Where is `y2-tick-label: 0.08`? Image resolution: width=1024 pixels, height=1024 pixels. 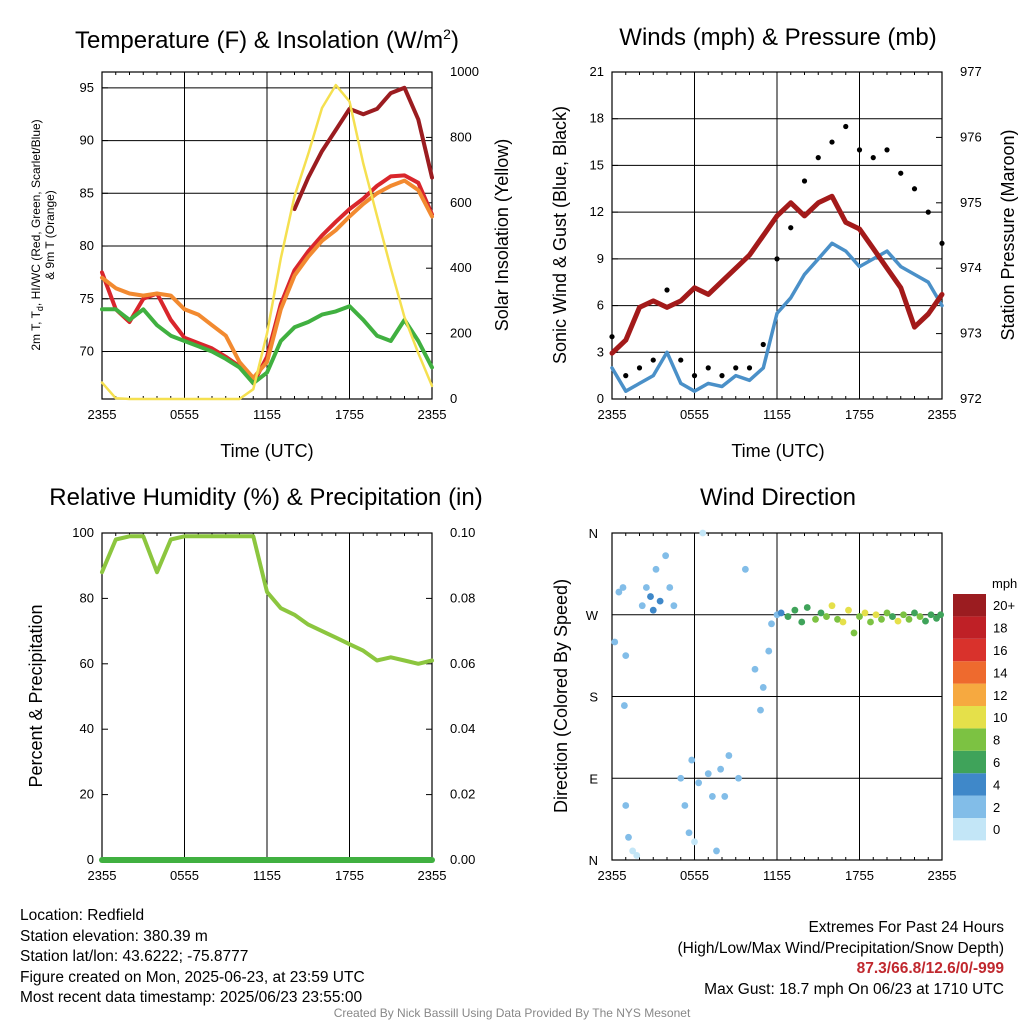 y2-tick-label: 0.08 is located at coordinates (462, 597).